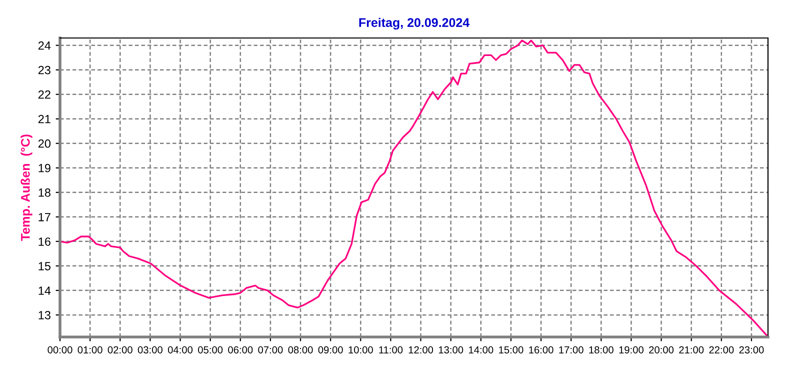  What do you see at coordinates (300, 350) in the screenshot?
I see `x-tick-label: 08:00` at bounding box center [300, 350].